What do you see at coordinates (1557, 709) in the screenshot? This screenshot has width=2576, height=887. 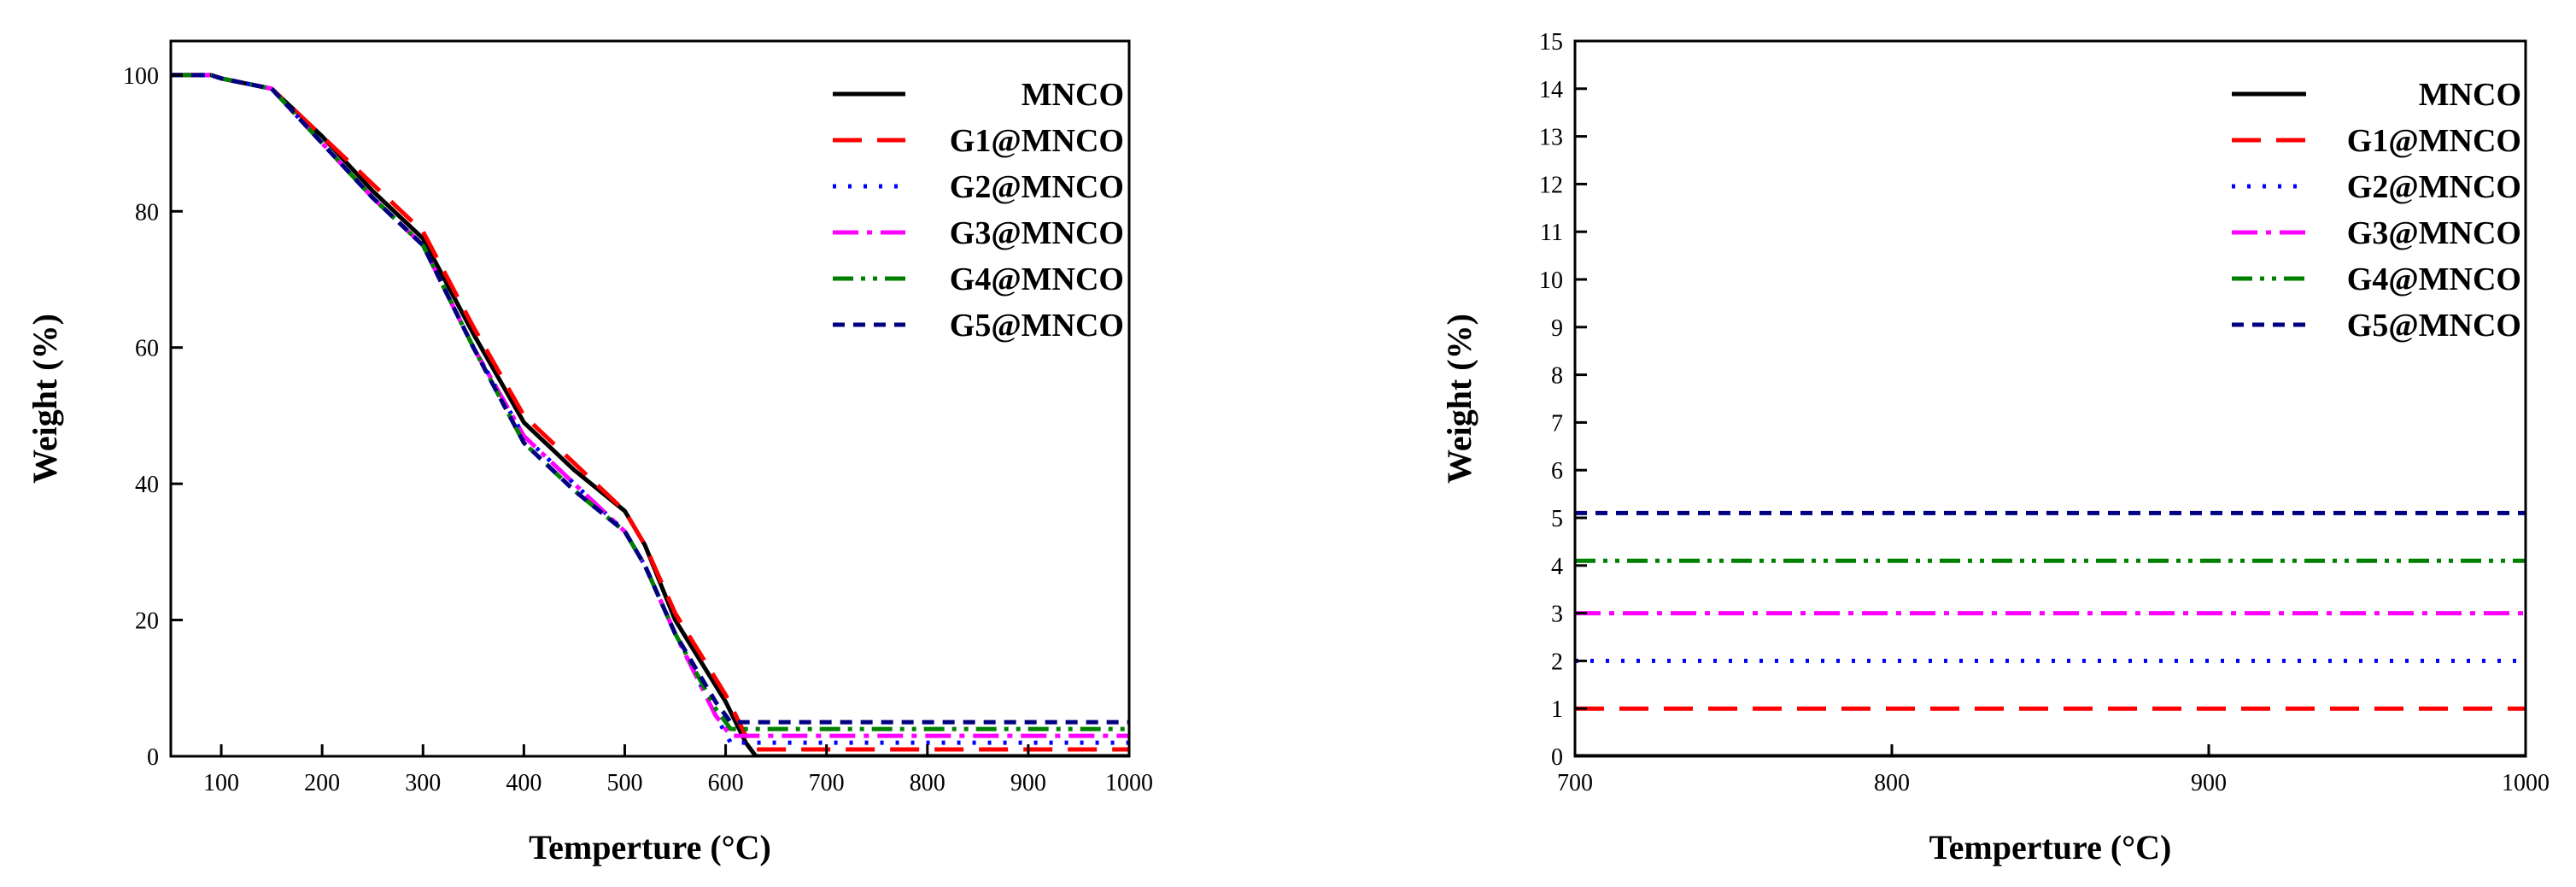 I see `y-tick-label: 1` at bounding box center [1557, 709].